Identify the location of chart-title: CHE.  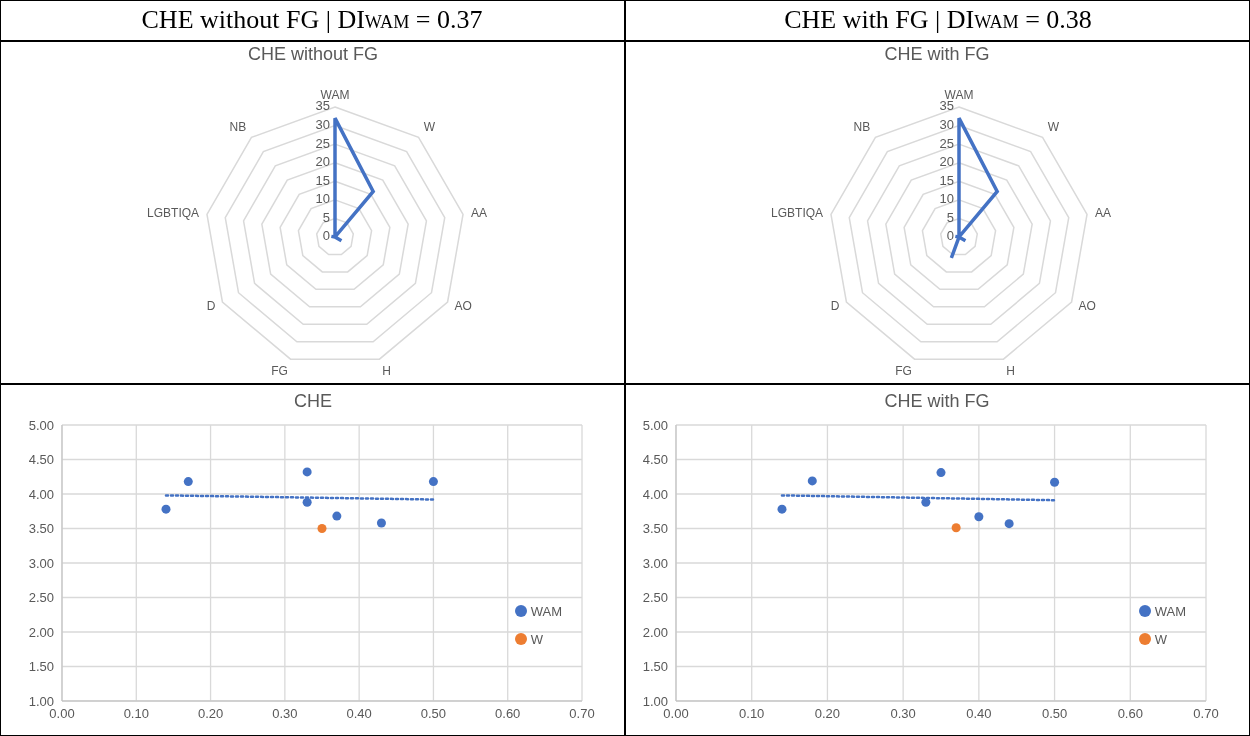
(313, 402).